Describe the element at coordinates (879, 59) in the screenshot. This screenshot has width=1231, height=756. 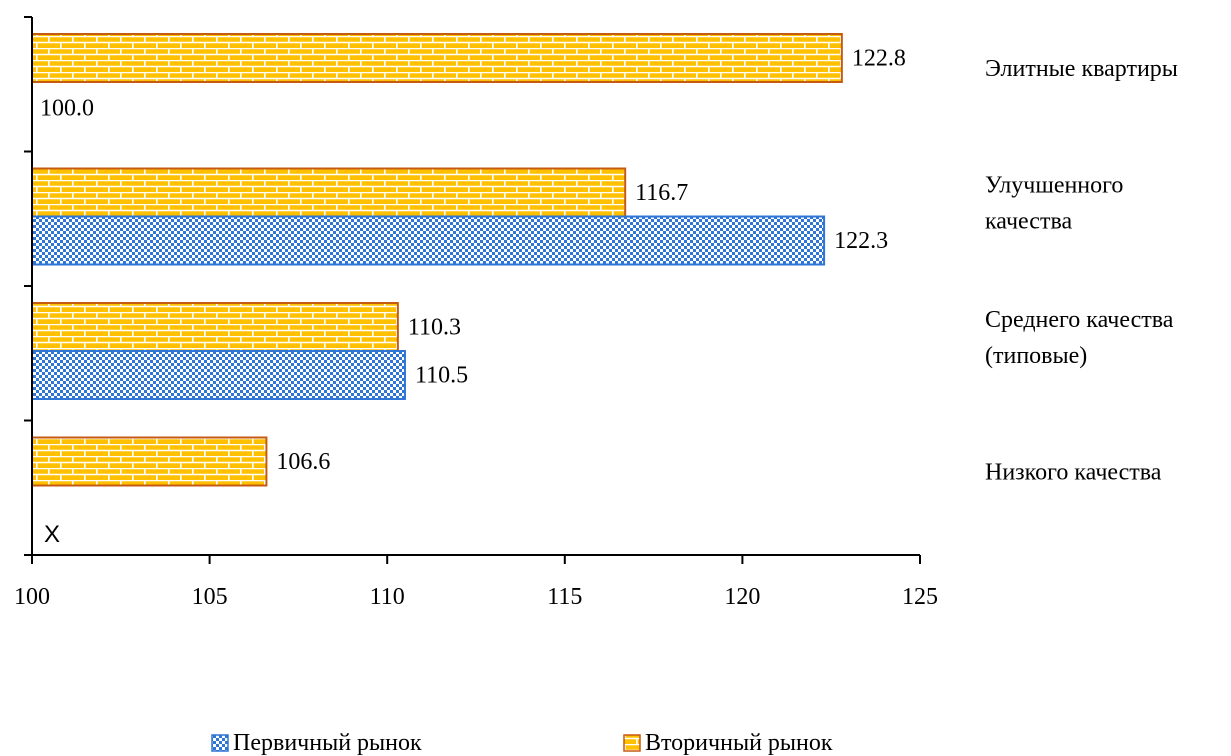
I see `data-label-secondary-0: 122.8` at that location.